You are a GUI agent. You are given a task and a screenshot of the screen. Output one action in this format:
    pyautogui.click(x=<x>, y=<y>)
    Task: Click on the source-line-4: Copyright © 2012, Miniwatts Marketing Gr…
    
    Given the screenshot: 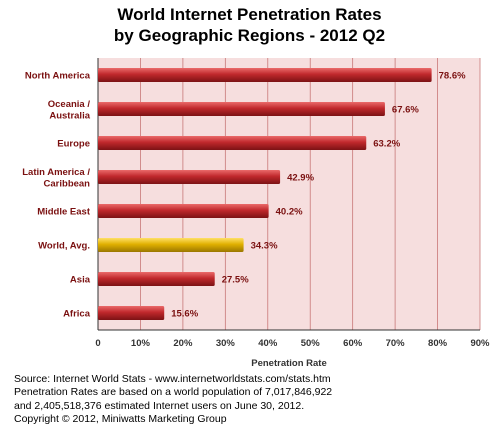 What is the action you would take?
    pyautogui.click(x=120, y=419)
    